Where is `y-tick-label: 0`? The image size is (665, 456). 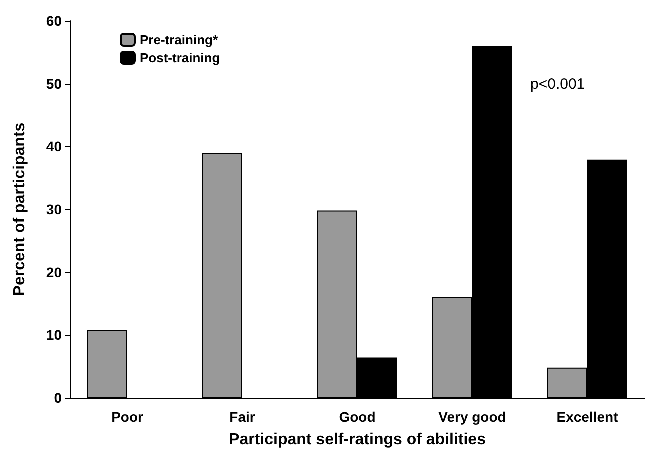
y-tick-label: 0 is located at coordinates (58, 398).